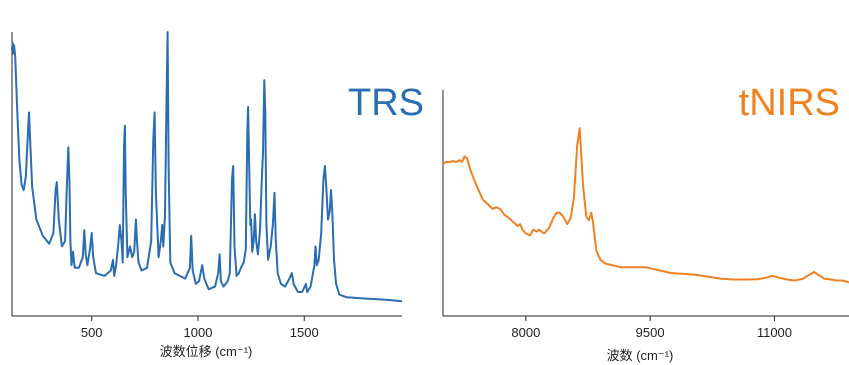 This screenshot has height=365, width=849. I want to click on x-tick-label: 9500, so click(650, 332).